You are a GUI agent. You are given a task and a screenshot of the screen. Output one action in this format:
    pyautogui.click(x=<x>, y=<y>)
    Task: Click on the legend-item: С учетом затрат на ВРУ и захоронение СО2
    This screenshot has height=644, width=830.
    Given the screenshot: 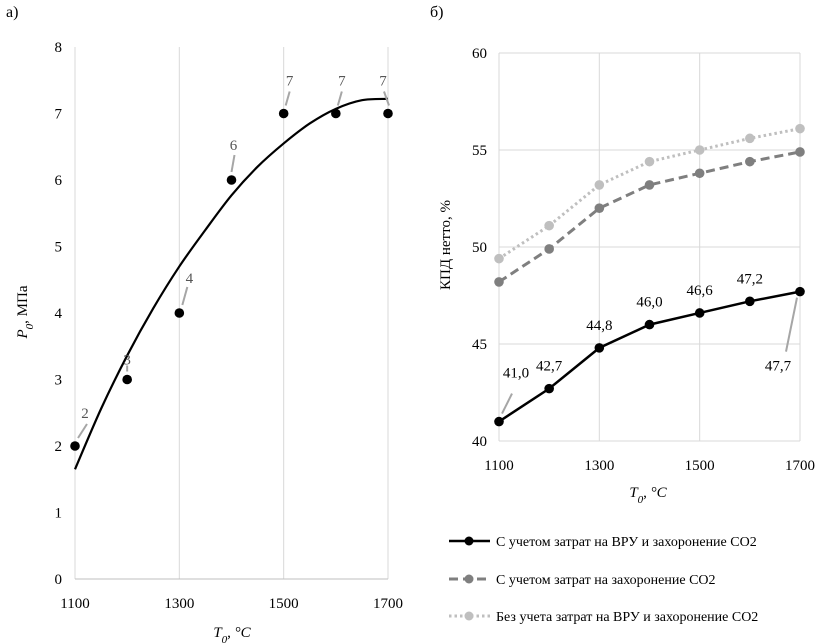 What is the action you would take?
    pyautogui.click(x=603, y=542)
    